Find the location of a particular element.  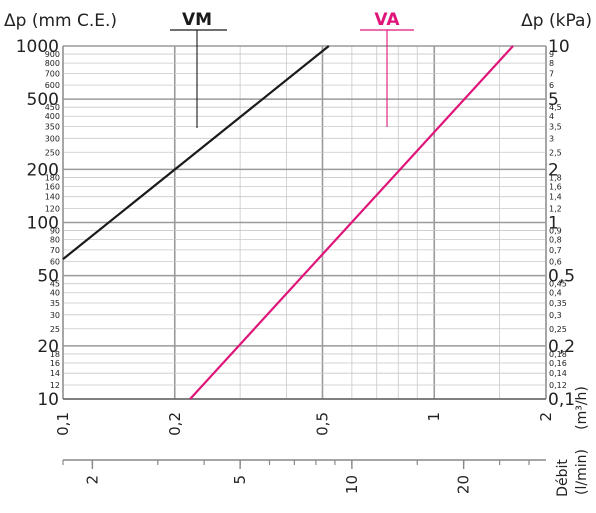

right-minor-tick-label: 8 is located at coordinates (551, 63).